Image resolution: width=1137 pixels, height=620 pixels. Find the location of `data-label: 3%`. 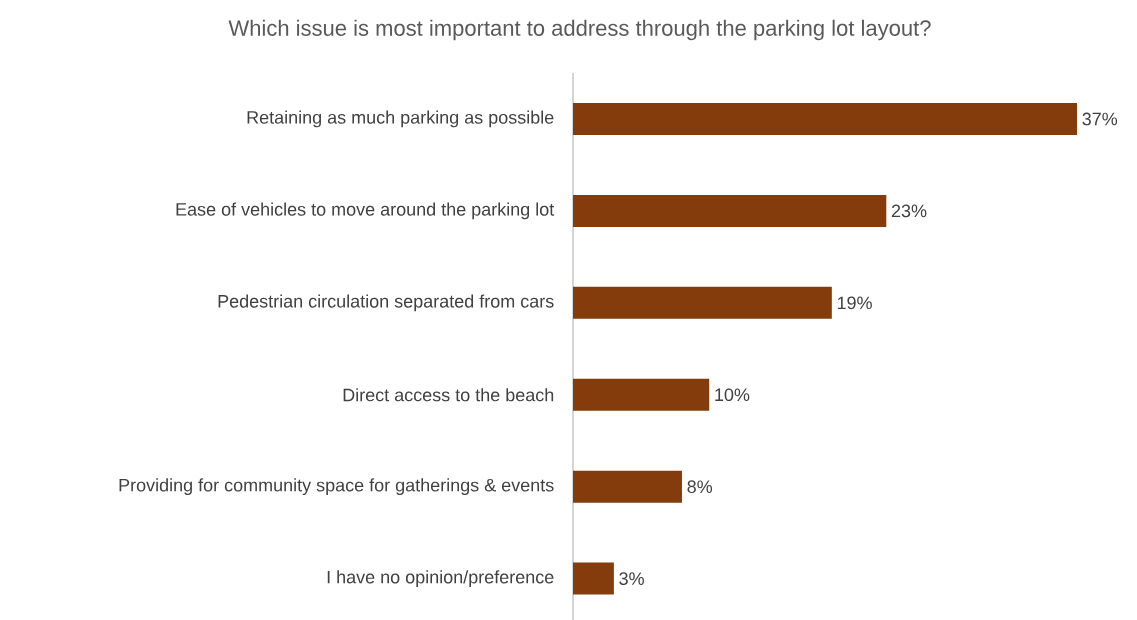

data-label: 3% is located at coordinates (631, 578).